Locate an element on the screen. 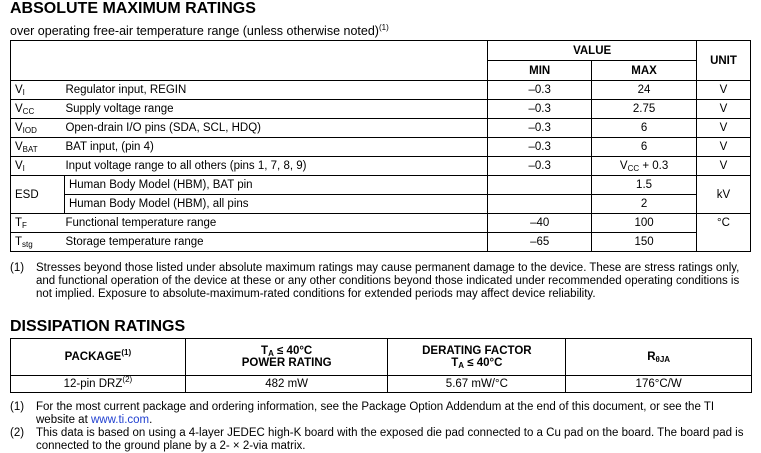 This screenshot has height=453, width=761. package: 12-pin DRZ(2) is located at coordinates (98, 384).